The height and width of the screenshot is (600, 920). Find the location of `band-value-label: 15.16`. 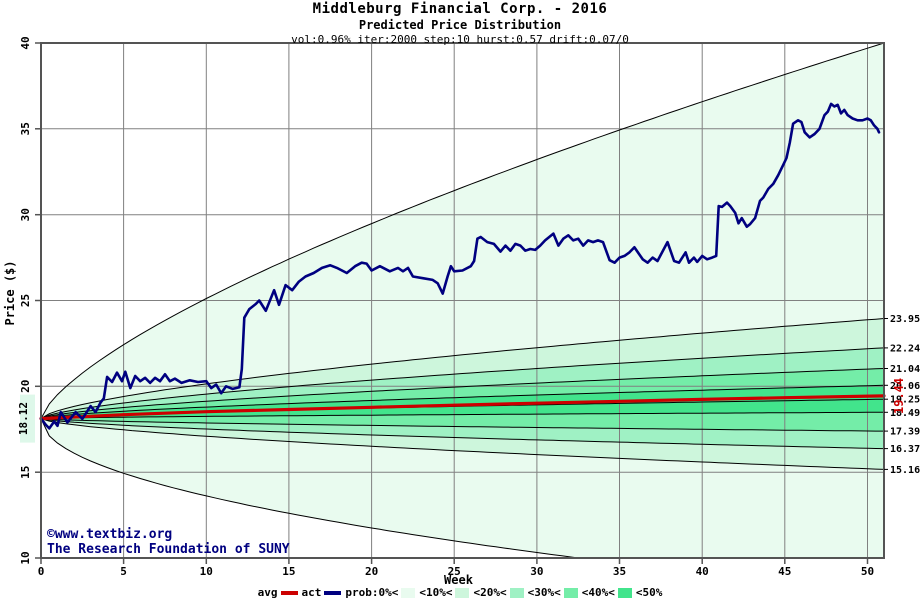

band-value-label: 15.16 is located at coordinates (905, 470).